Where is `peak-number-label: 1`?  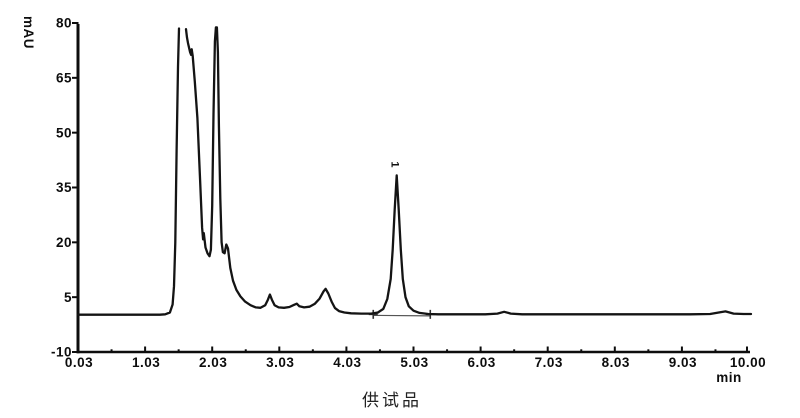 peak-number-label: 1 is located at coordinates (395, 164).